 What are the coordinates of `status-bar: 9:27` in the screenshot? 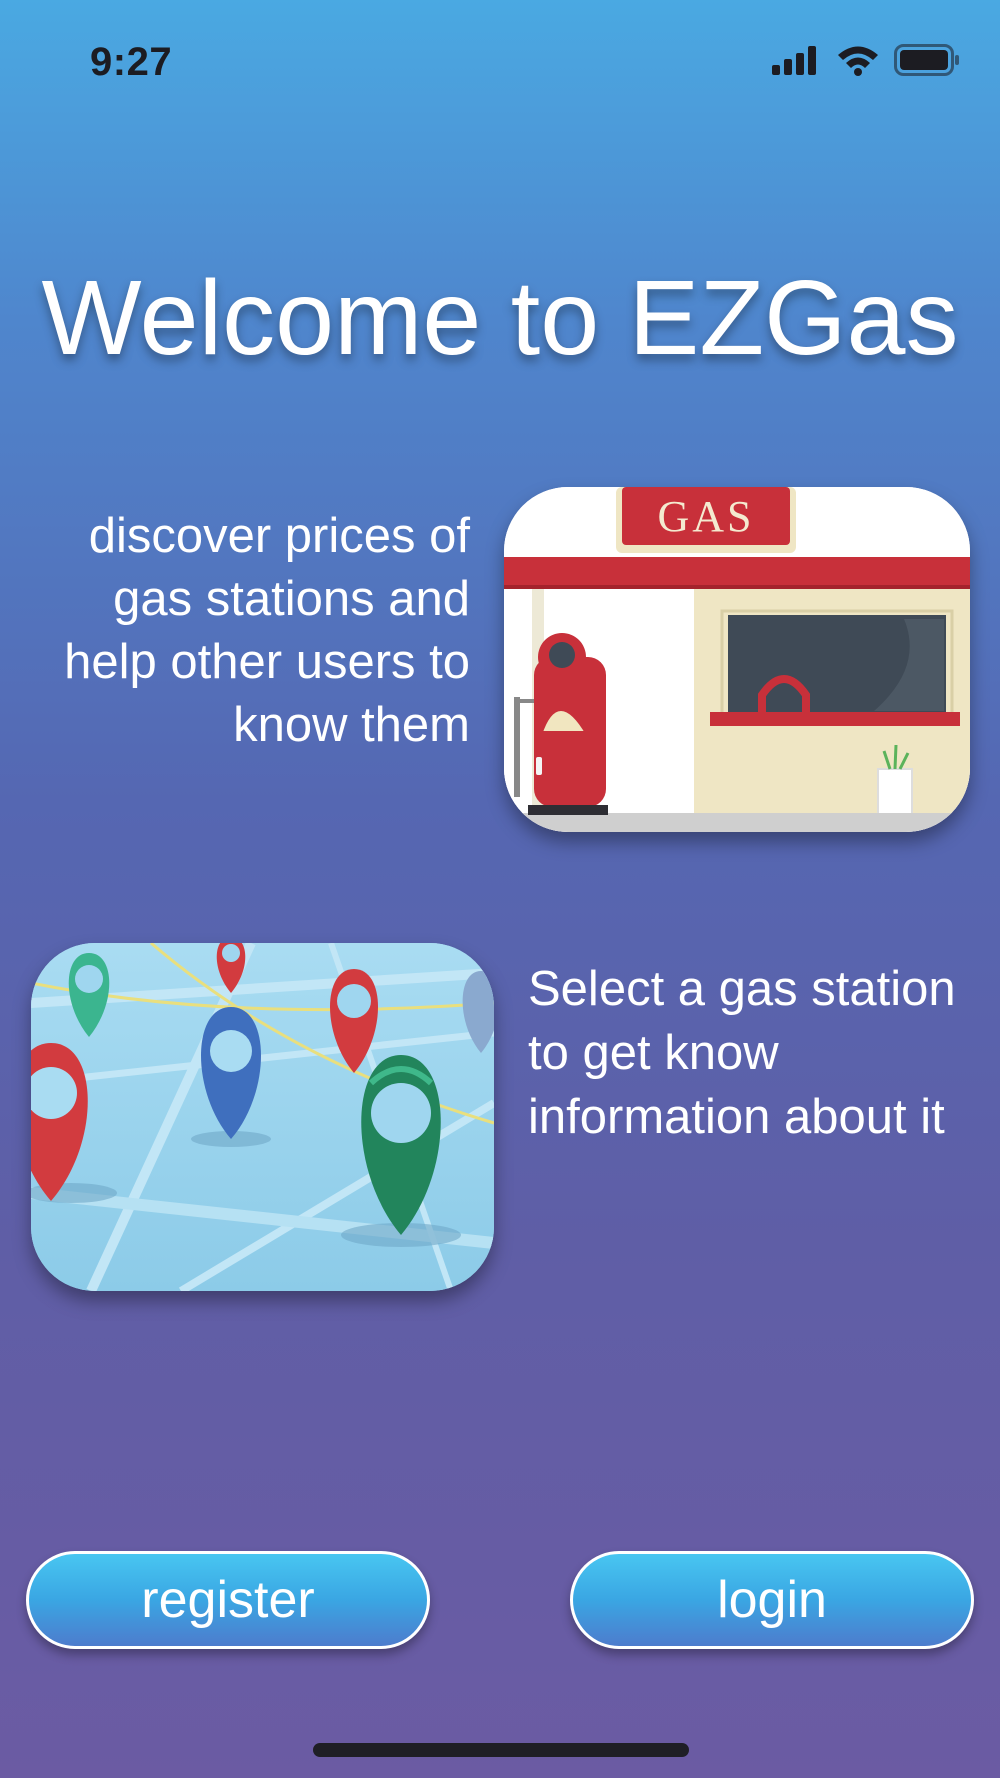 It's located at (500, 65).